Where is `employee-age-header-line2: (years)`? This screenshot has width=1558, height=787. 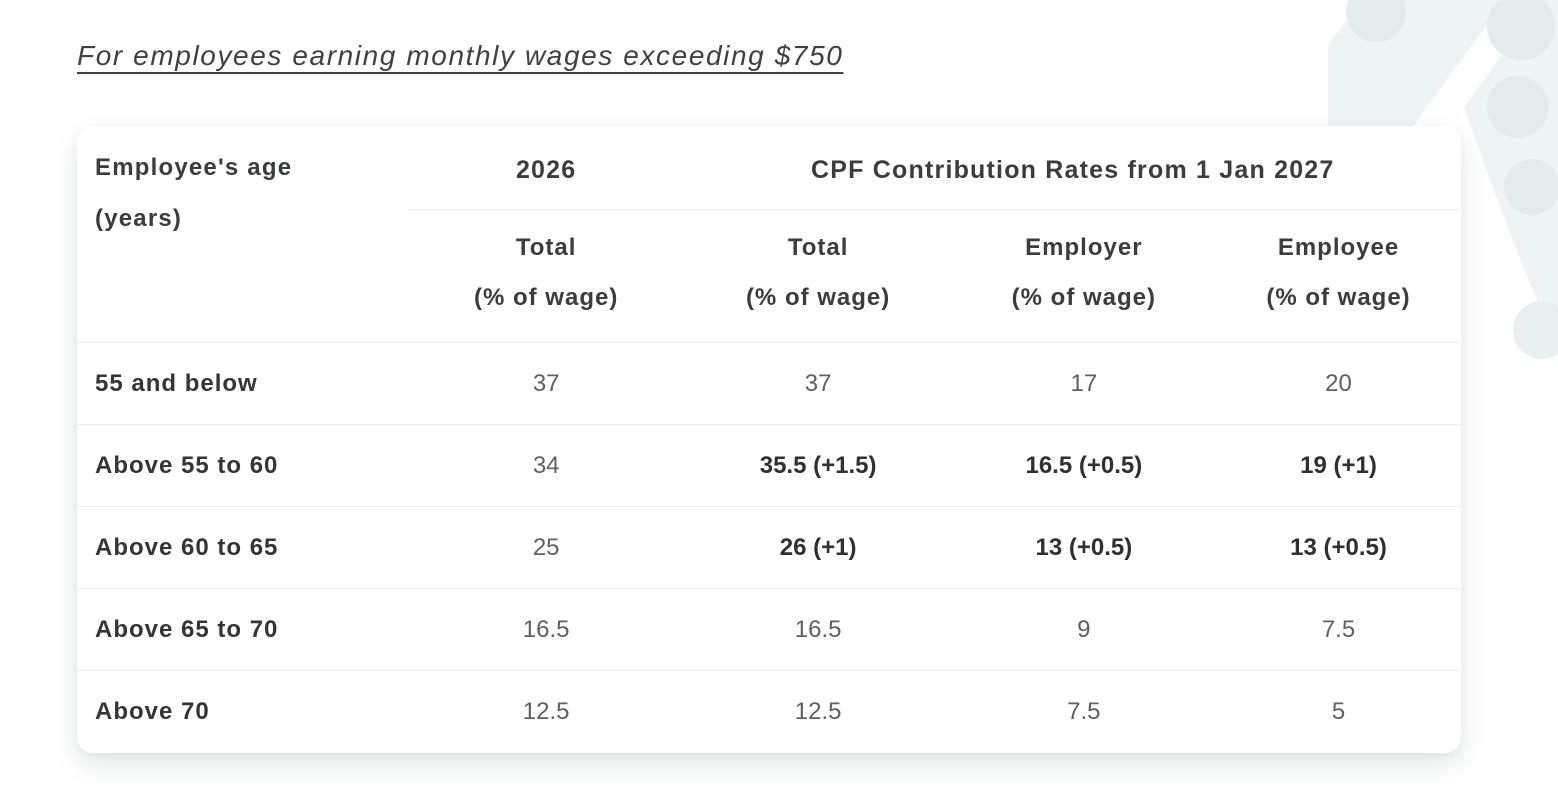
employee-age-header-line2: (years) is located at coordinates (139, 218).